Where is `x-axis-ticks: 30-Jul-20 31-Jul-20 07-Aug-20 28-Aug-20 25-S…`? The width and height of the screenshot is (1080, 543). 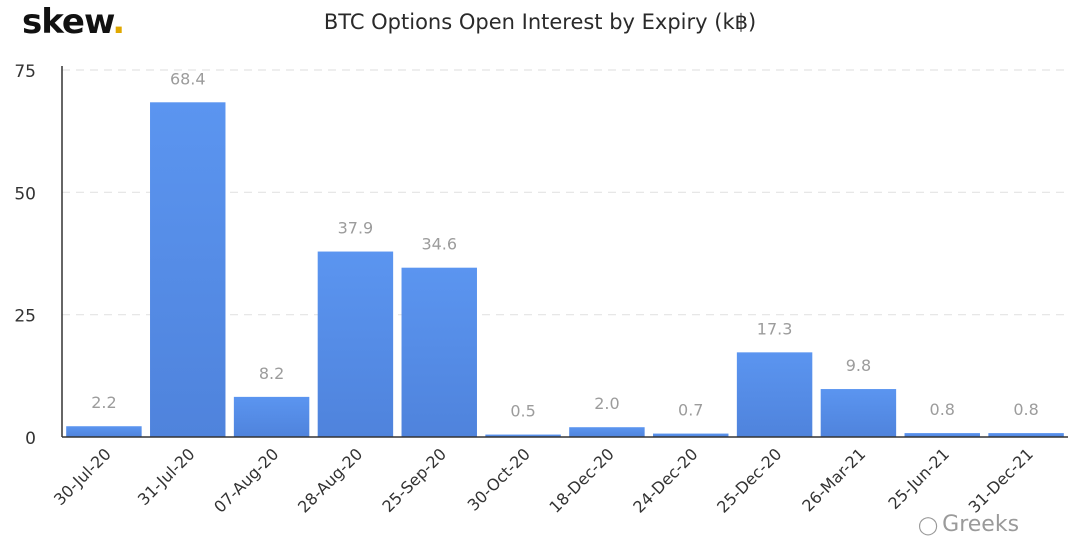 x-axis-ticks: 30-Jul-20 31-Jul-20 07-Aug-20 28-Aug-20 25-S… is located at coordinates (543, 480).